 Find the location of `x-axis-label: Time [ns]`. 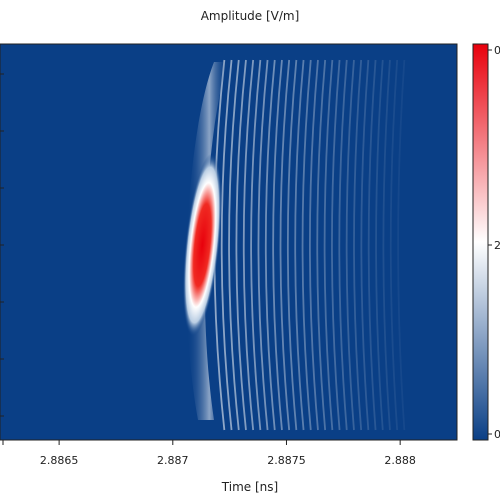

x-axis-label: Time [ns] is located at coordinates (250, 487).